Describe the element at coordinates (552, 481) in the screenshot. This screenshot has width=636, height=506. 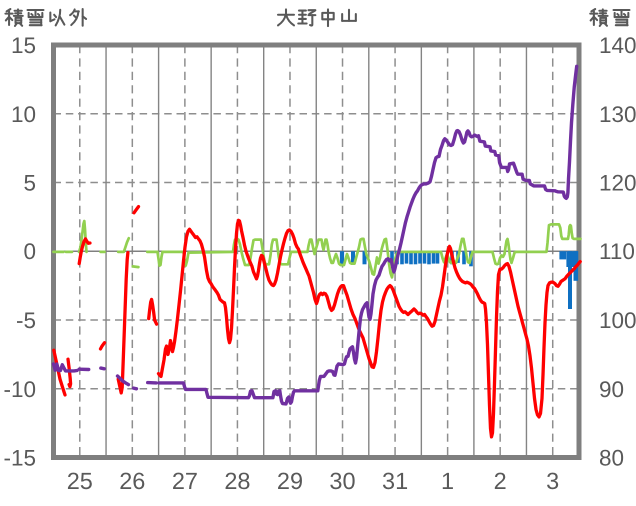
I see `svg-text: 3` at that location.